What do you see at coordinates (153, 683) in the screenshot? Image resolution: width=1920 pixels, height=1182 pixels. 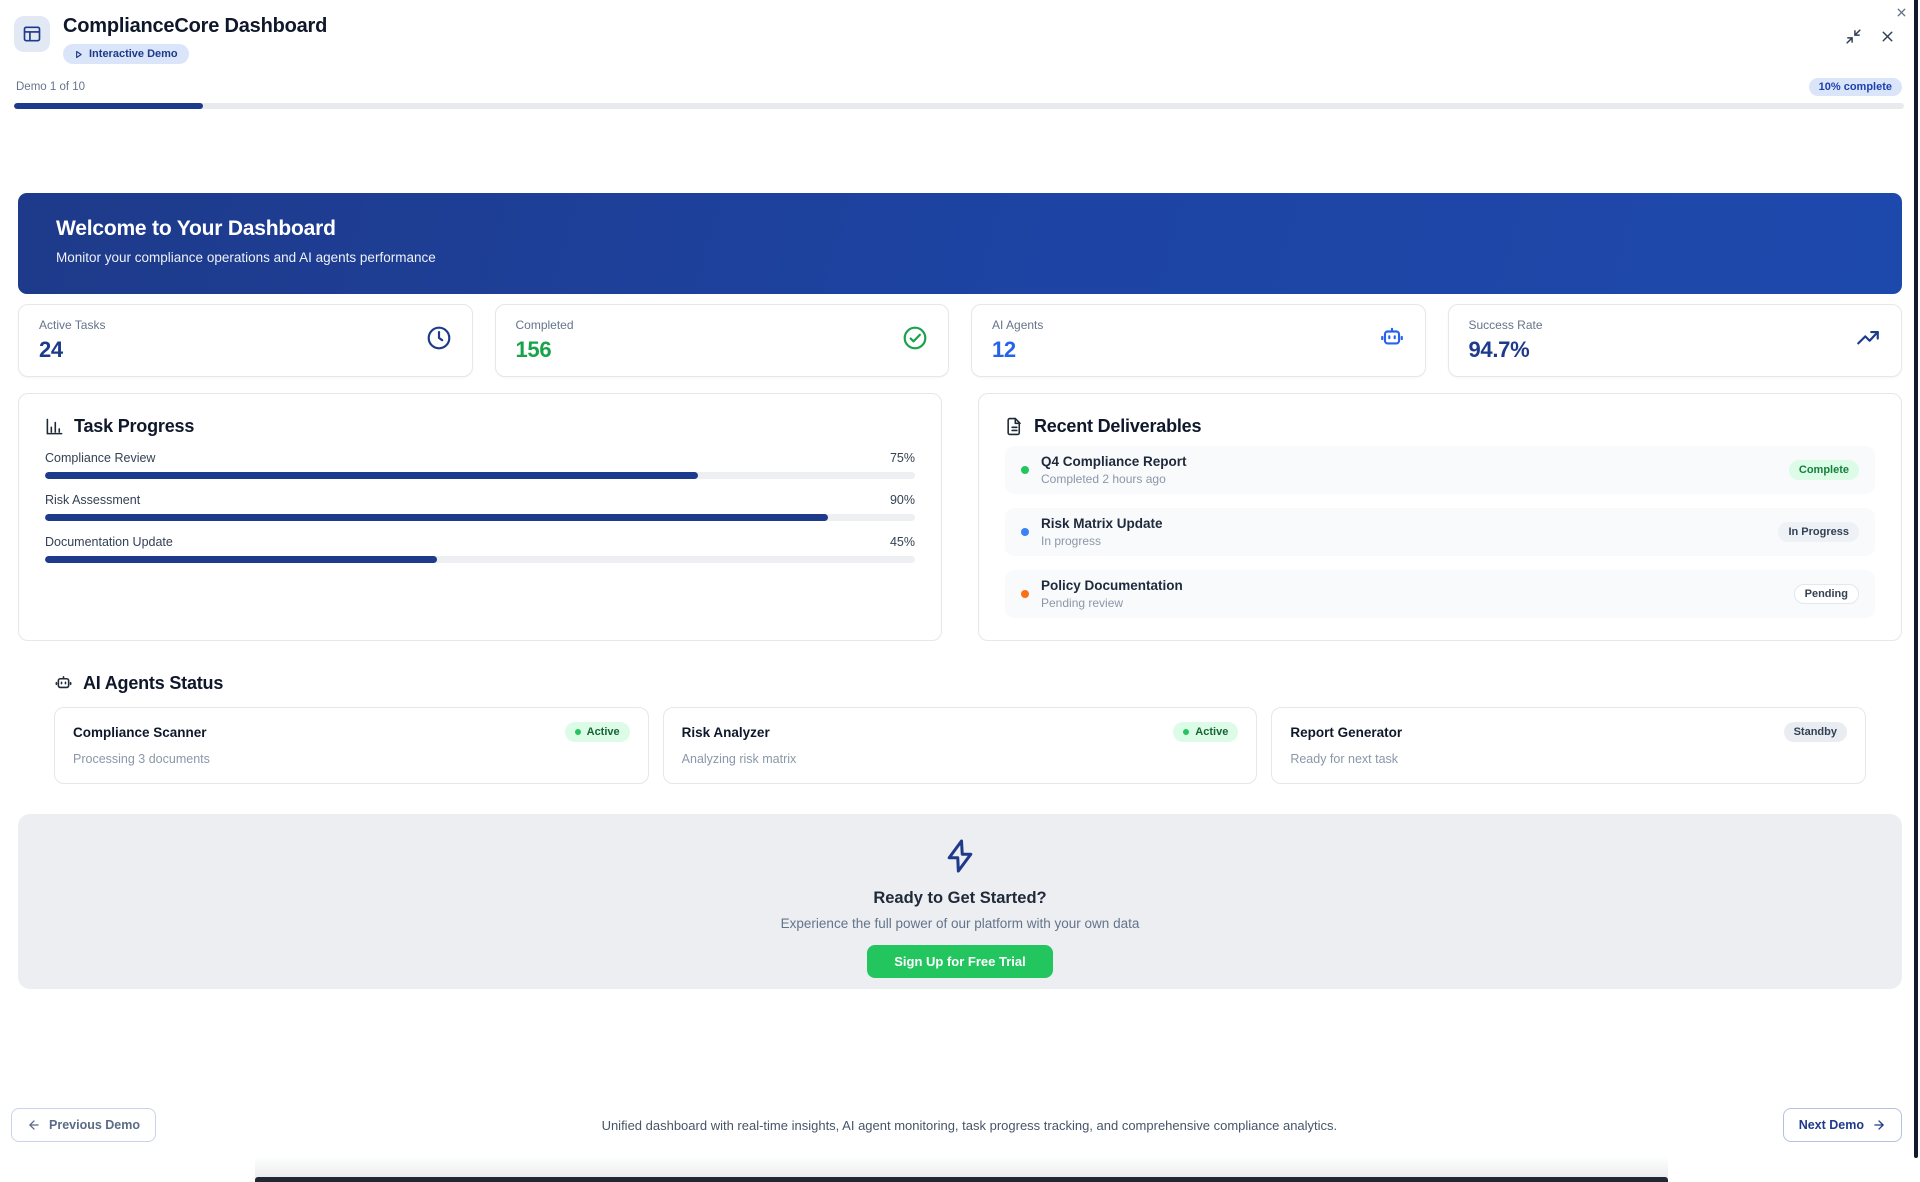 I see `section-title: AI Agents Status` at bounding box center [153, 683].